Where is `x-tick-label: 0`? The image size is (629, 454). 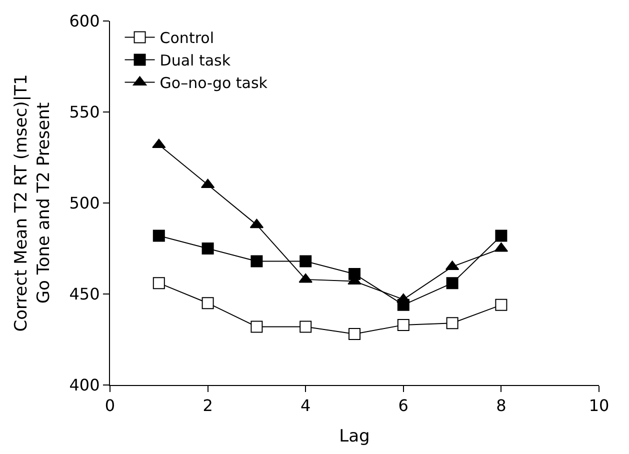
x-tick-label: 0 is located at coordinates (110, 406).